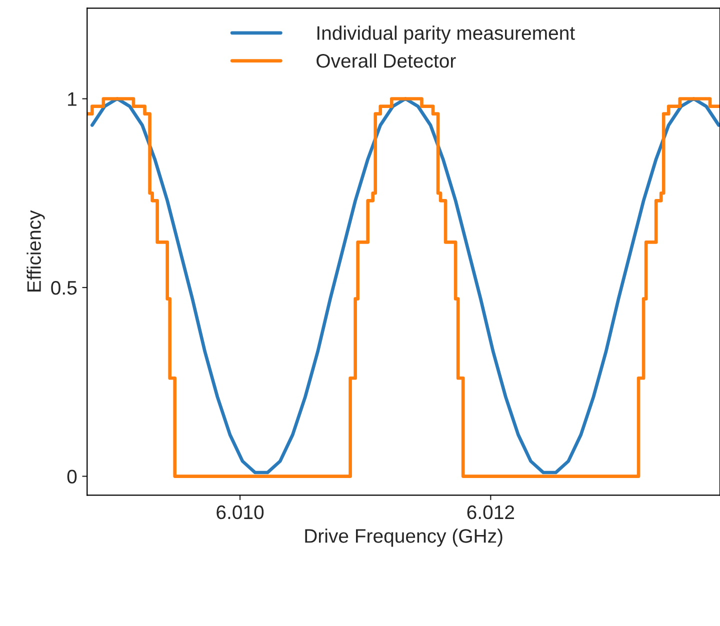 Image resolution: width=720 pixels, height=626 pixels. I want to click on y-axis-title: Efficiency, so click(35, 251).